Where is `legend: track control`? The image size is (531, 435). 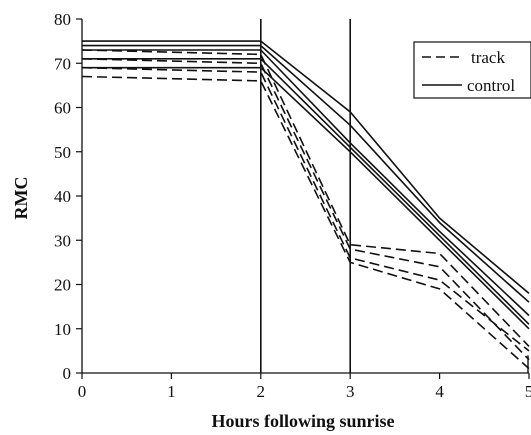 legend: track control is located at coordinates (472, 70).